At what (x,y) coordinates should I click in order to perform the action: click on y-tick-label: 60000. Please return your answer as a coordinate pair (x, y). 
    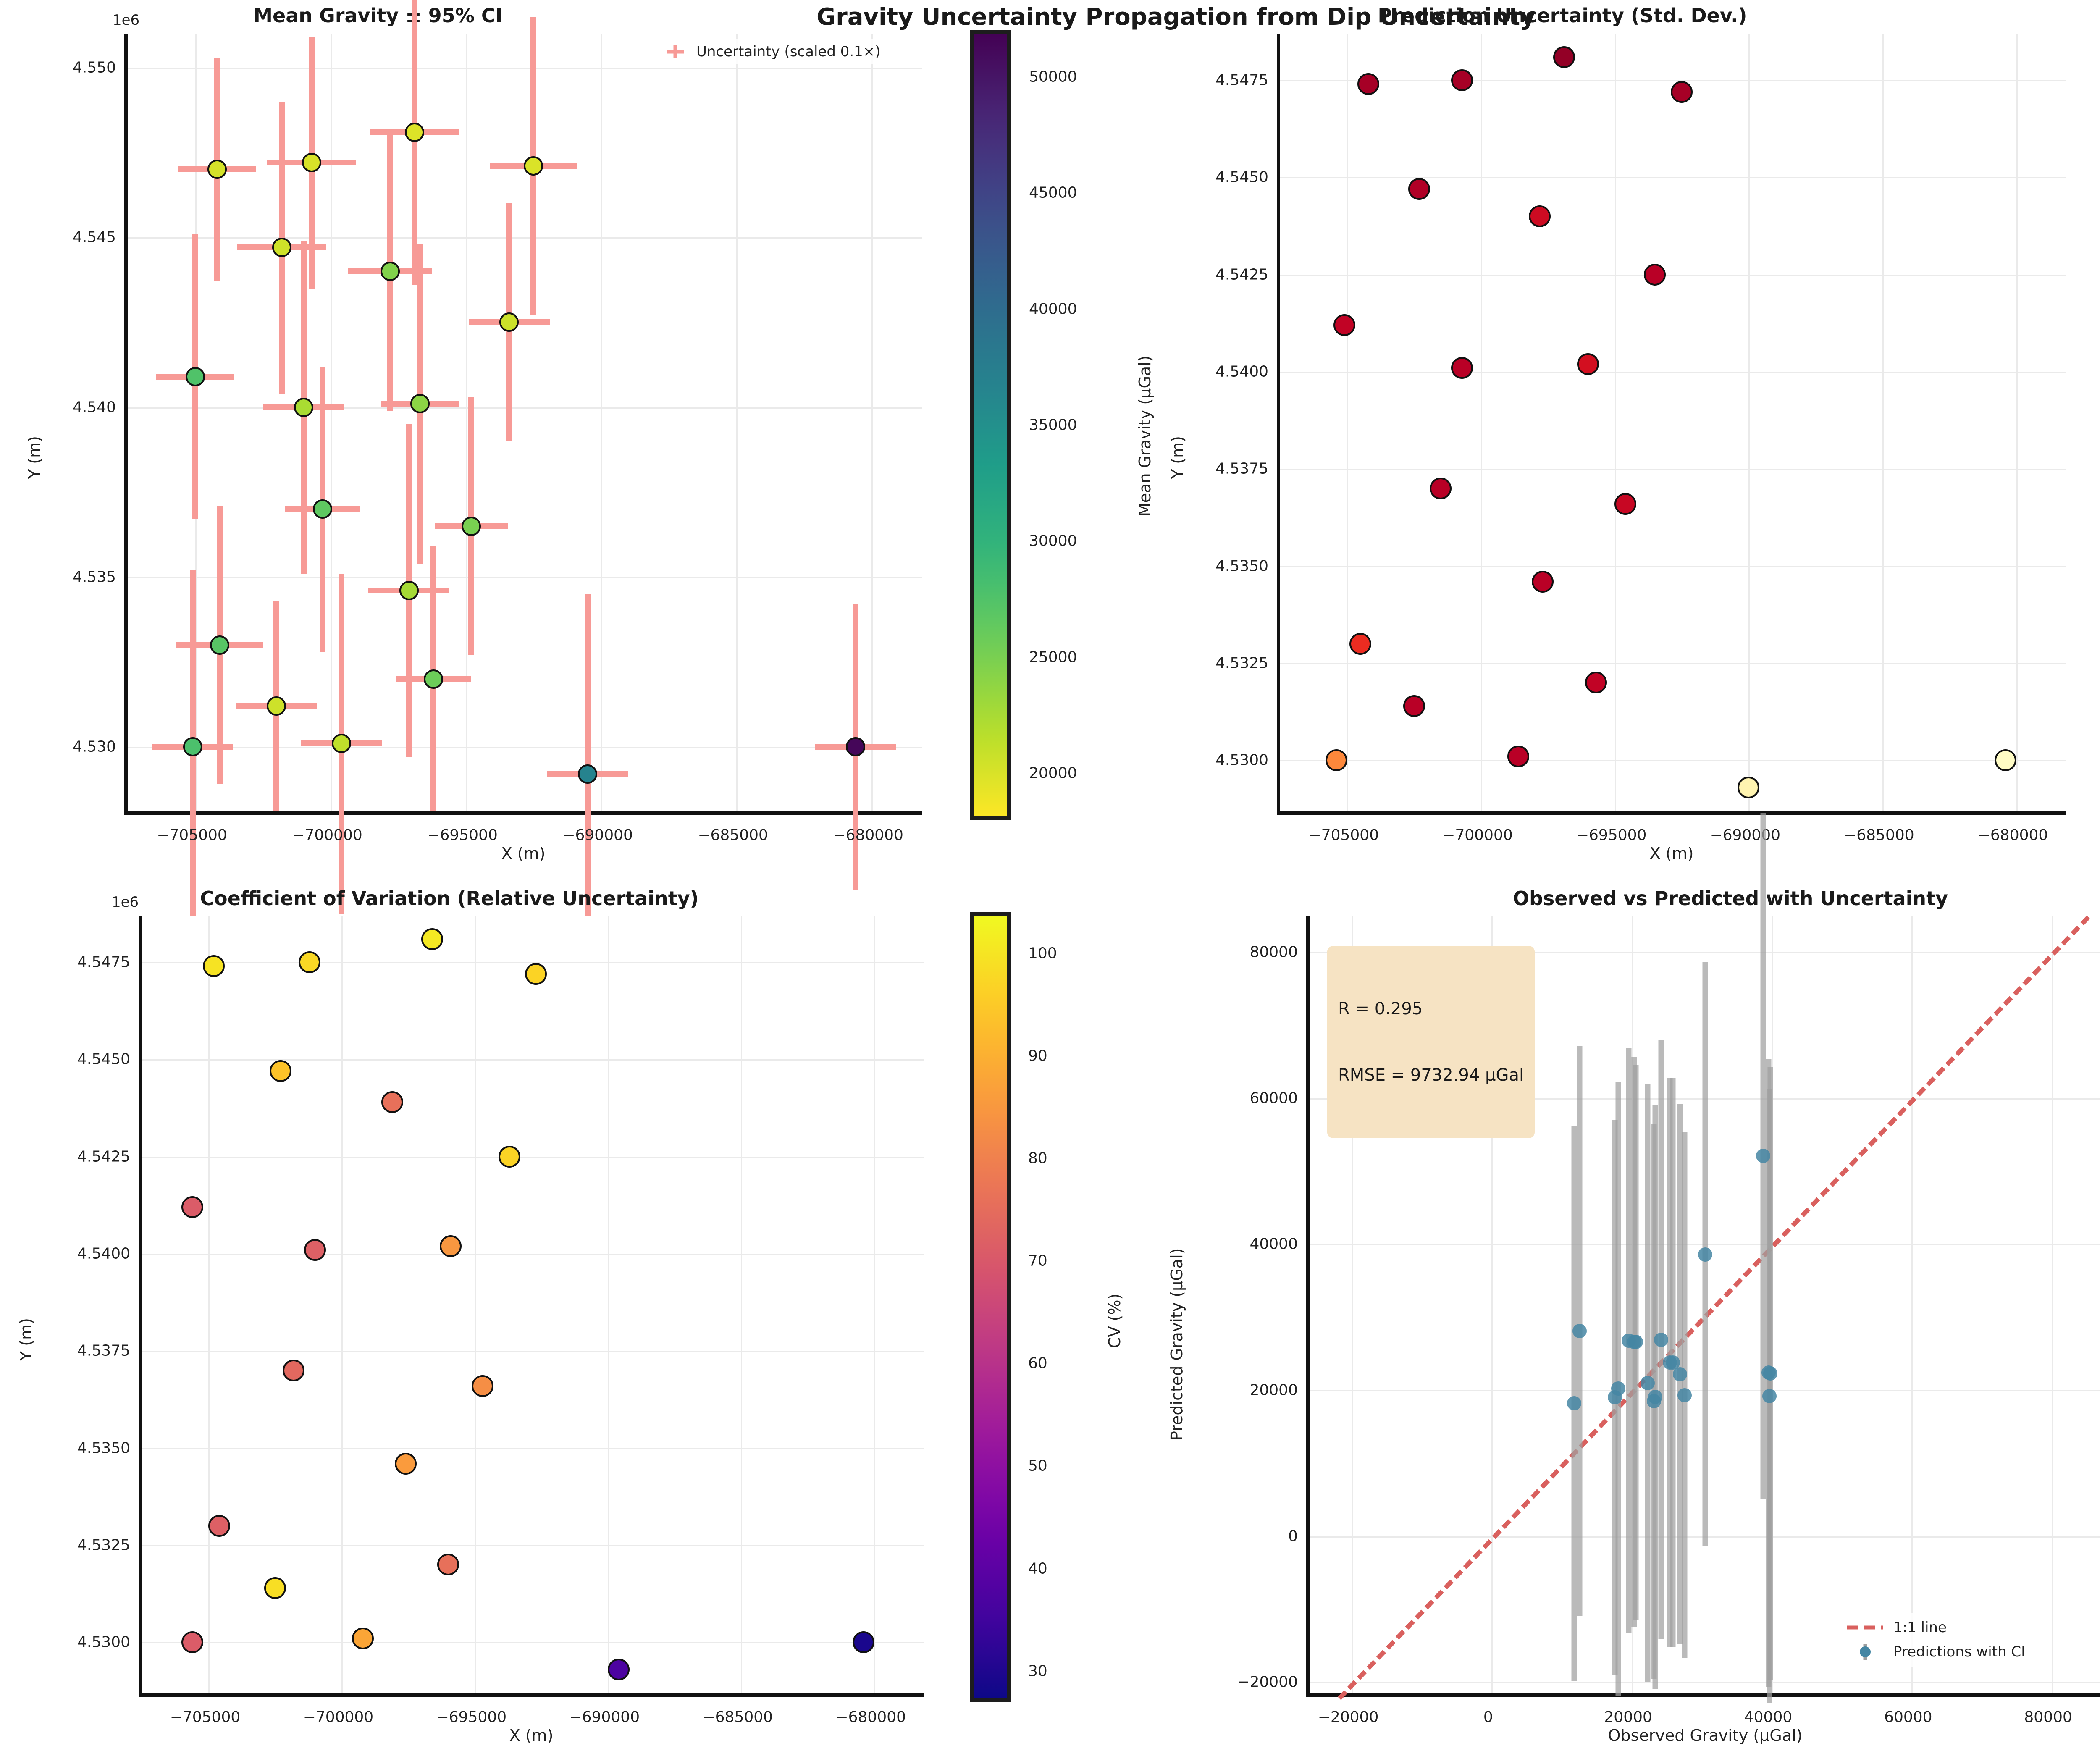
    Looking at the image, I should click on (1274, 1098).